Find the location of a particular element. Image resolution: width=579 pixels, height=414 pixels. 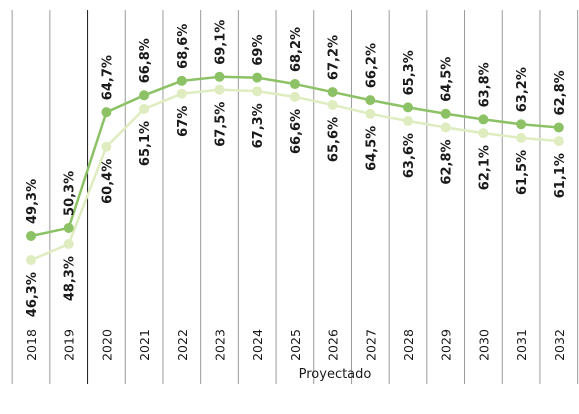

data-label: 66,8% is located at coordinates (145, 60).